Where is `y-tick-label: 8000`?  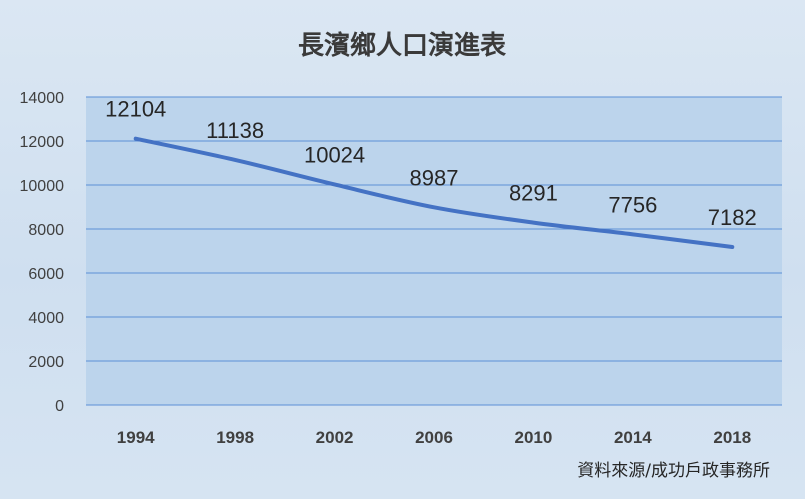 y-tick-label: 8000 is located at coordinates (46, 230).